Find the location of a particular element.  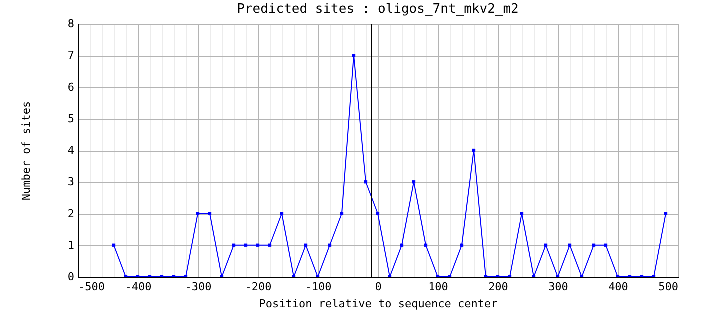

y-tick-label: 5 is located at coordinates (71, 119).